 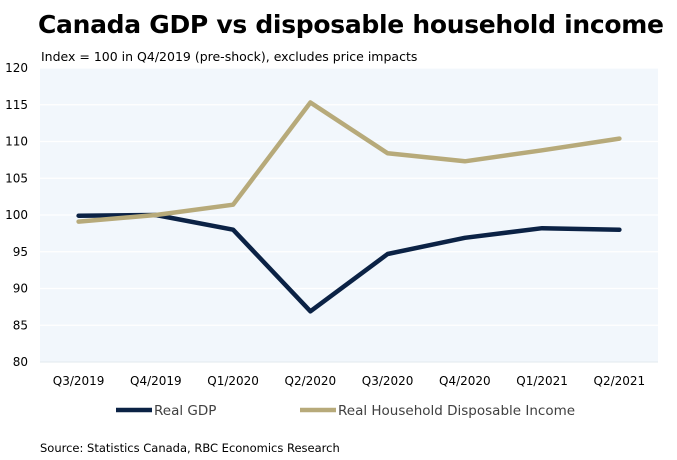 What do you see at coordinates (465, 381) in the screenshot?
I see `x-tick-label: Q4/2020` at bounding box center [465, 381].